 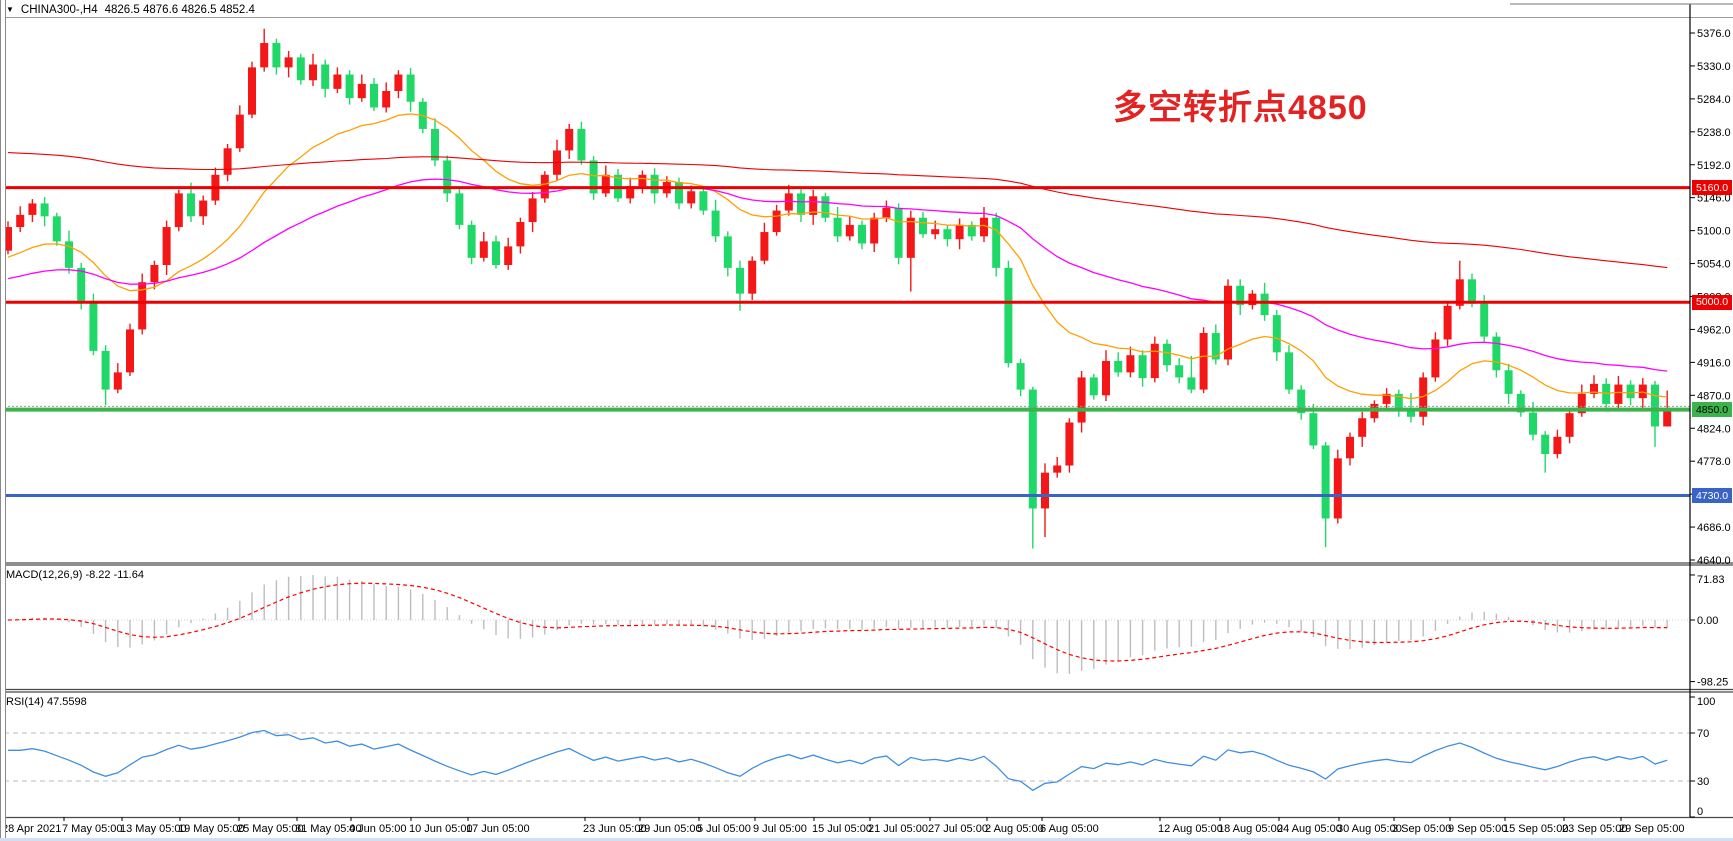 What do you see at coordinates (1714, 100) in the screenshot?
I see `price-tick-label: 5284.0` at bounding box center [1714, 100].